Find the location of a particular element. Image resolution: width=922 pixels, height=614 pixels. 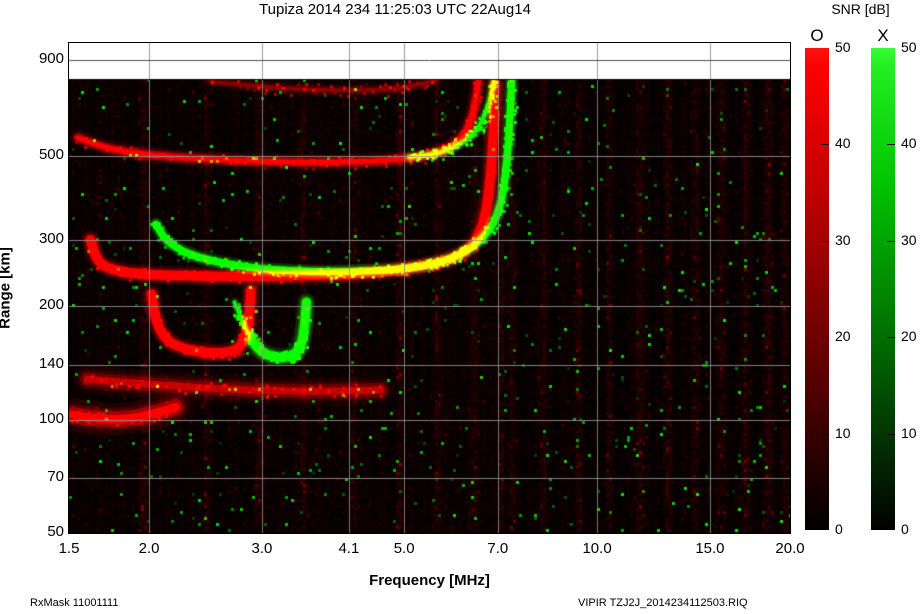

y-tick-label: 900 is located at coordinates (51, 59).